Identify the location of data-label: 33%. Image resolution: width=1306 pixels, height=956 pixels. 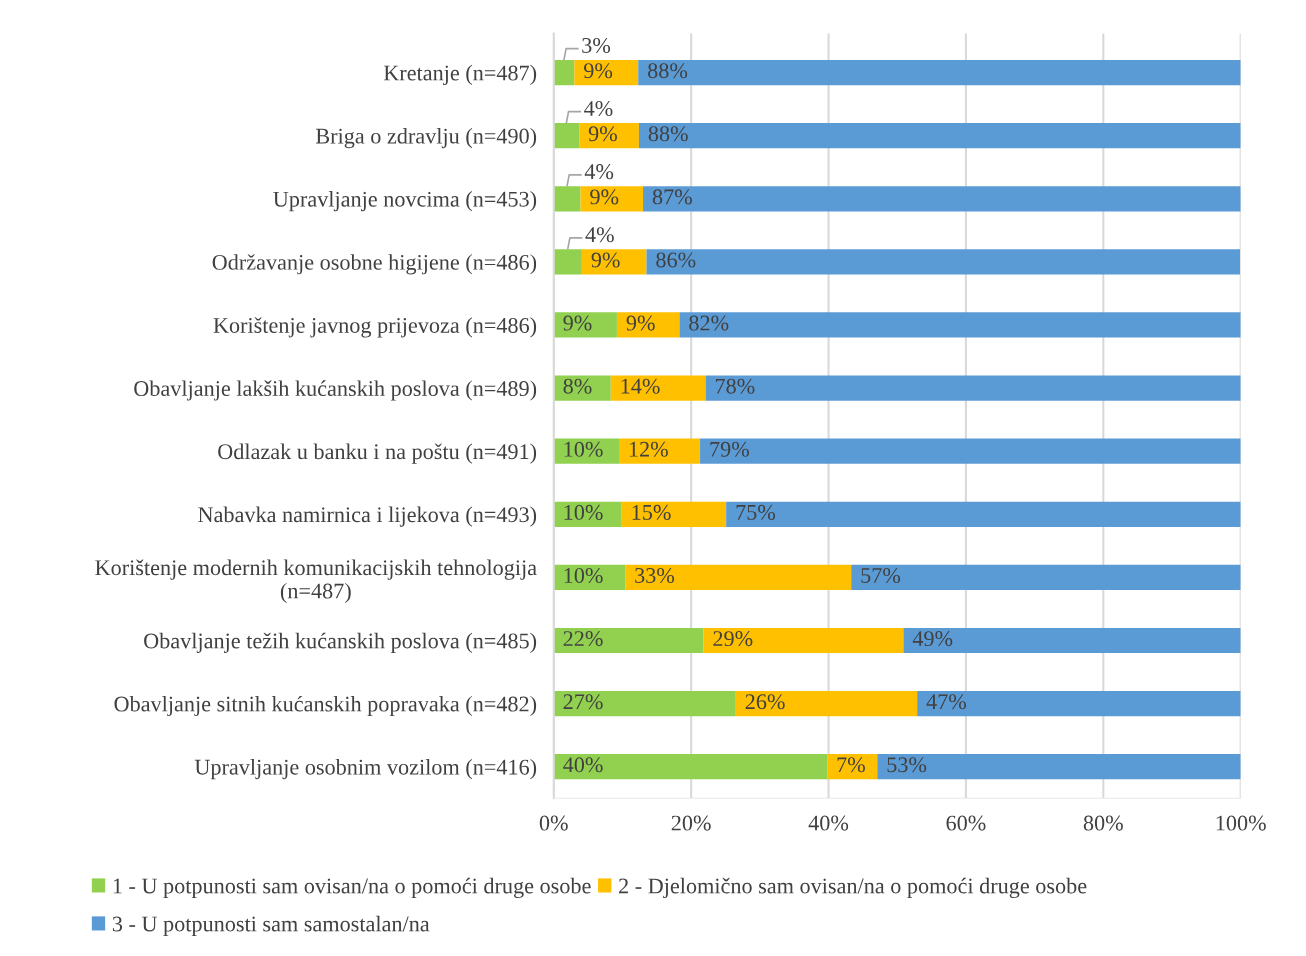
(655, 575).